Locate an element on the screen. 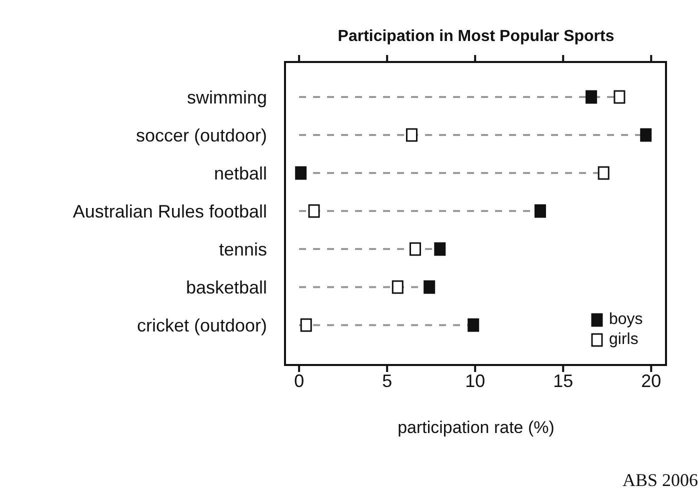 The height and width of the screenshot is (494, 698). y-tick-label: soccer (outdoor) is located at coordinates (201, 135).